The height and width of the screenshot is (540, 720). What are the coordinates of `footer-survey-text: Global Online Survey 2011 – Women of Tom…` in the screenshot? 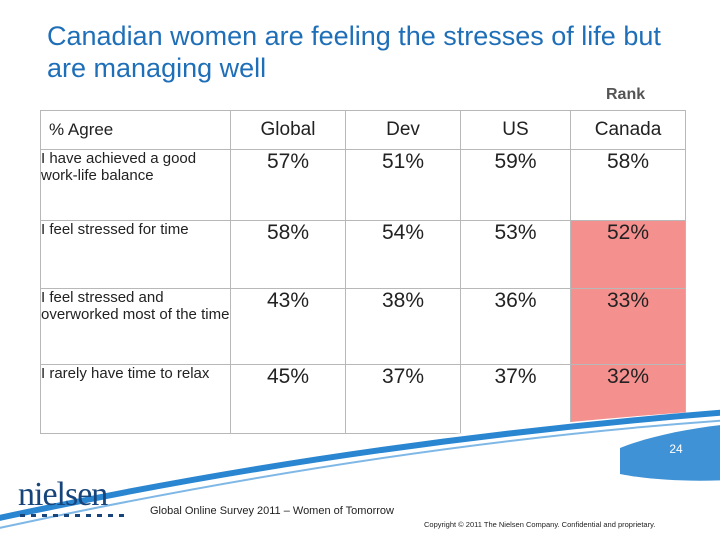 It's located at (272, 511).